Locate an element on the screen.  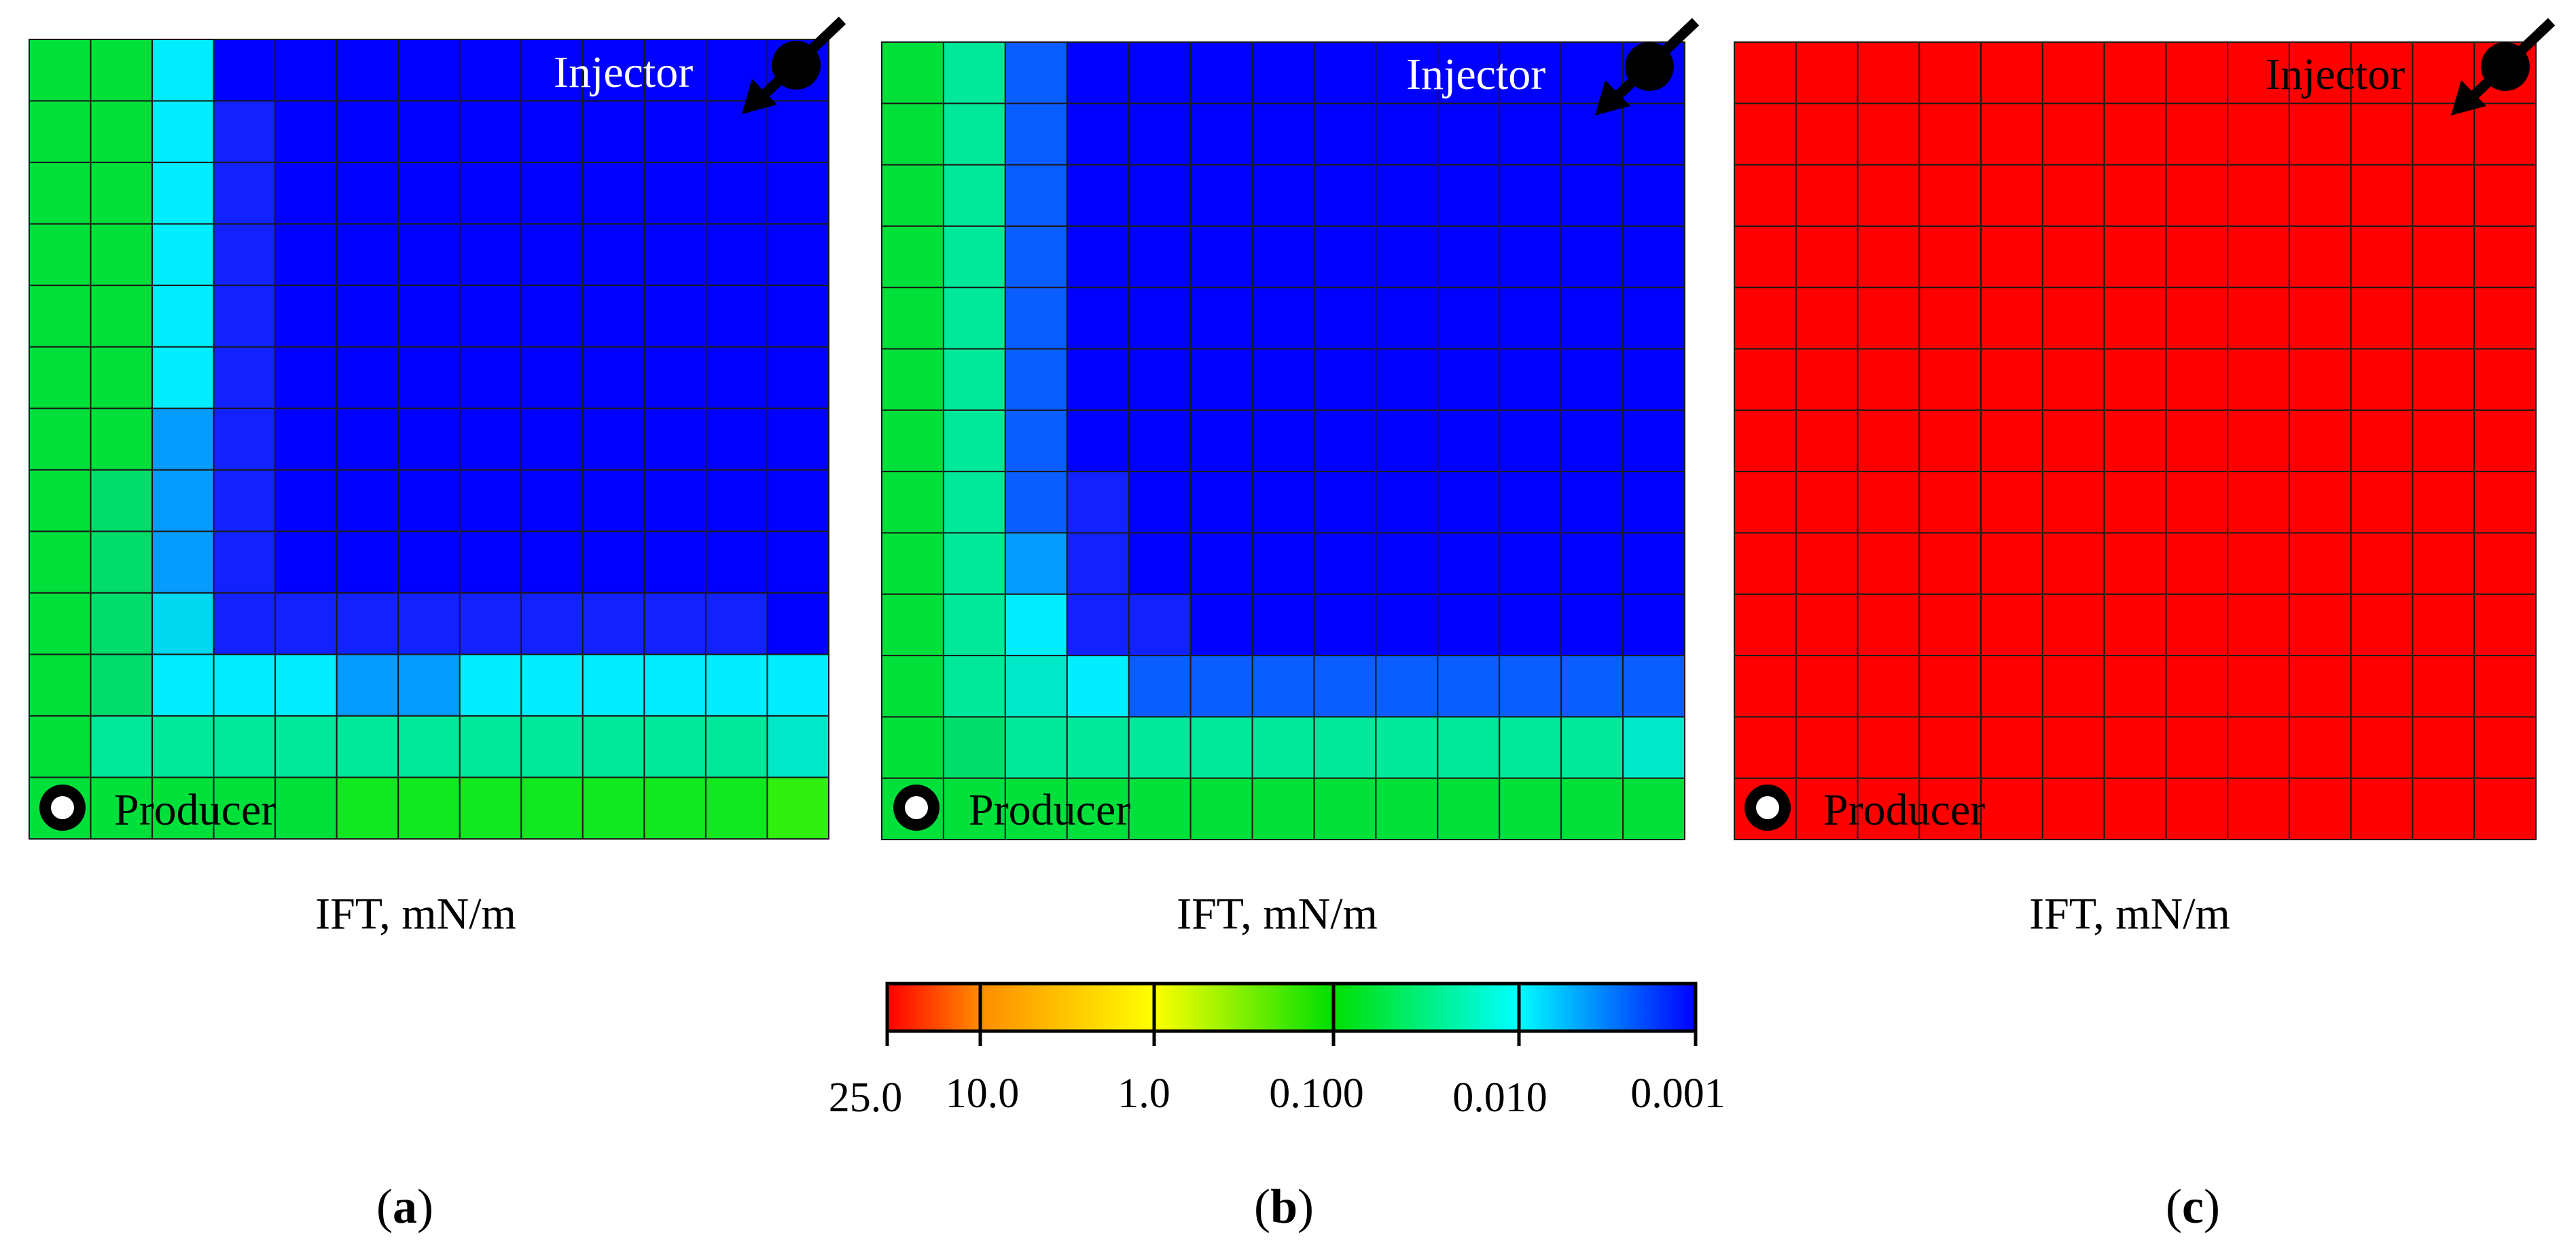
svg-text: (b) is located at coordinates (1284, 1206).